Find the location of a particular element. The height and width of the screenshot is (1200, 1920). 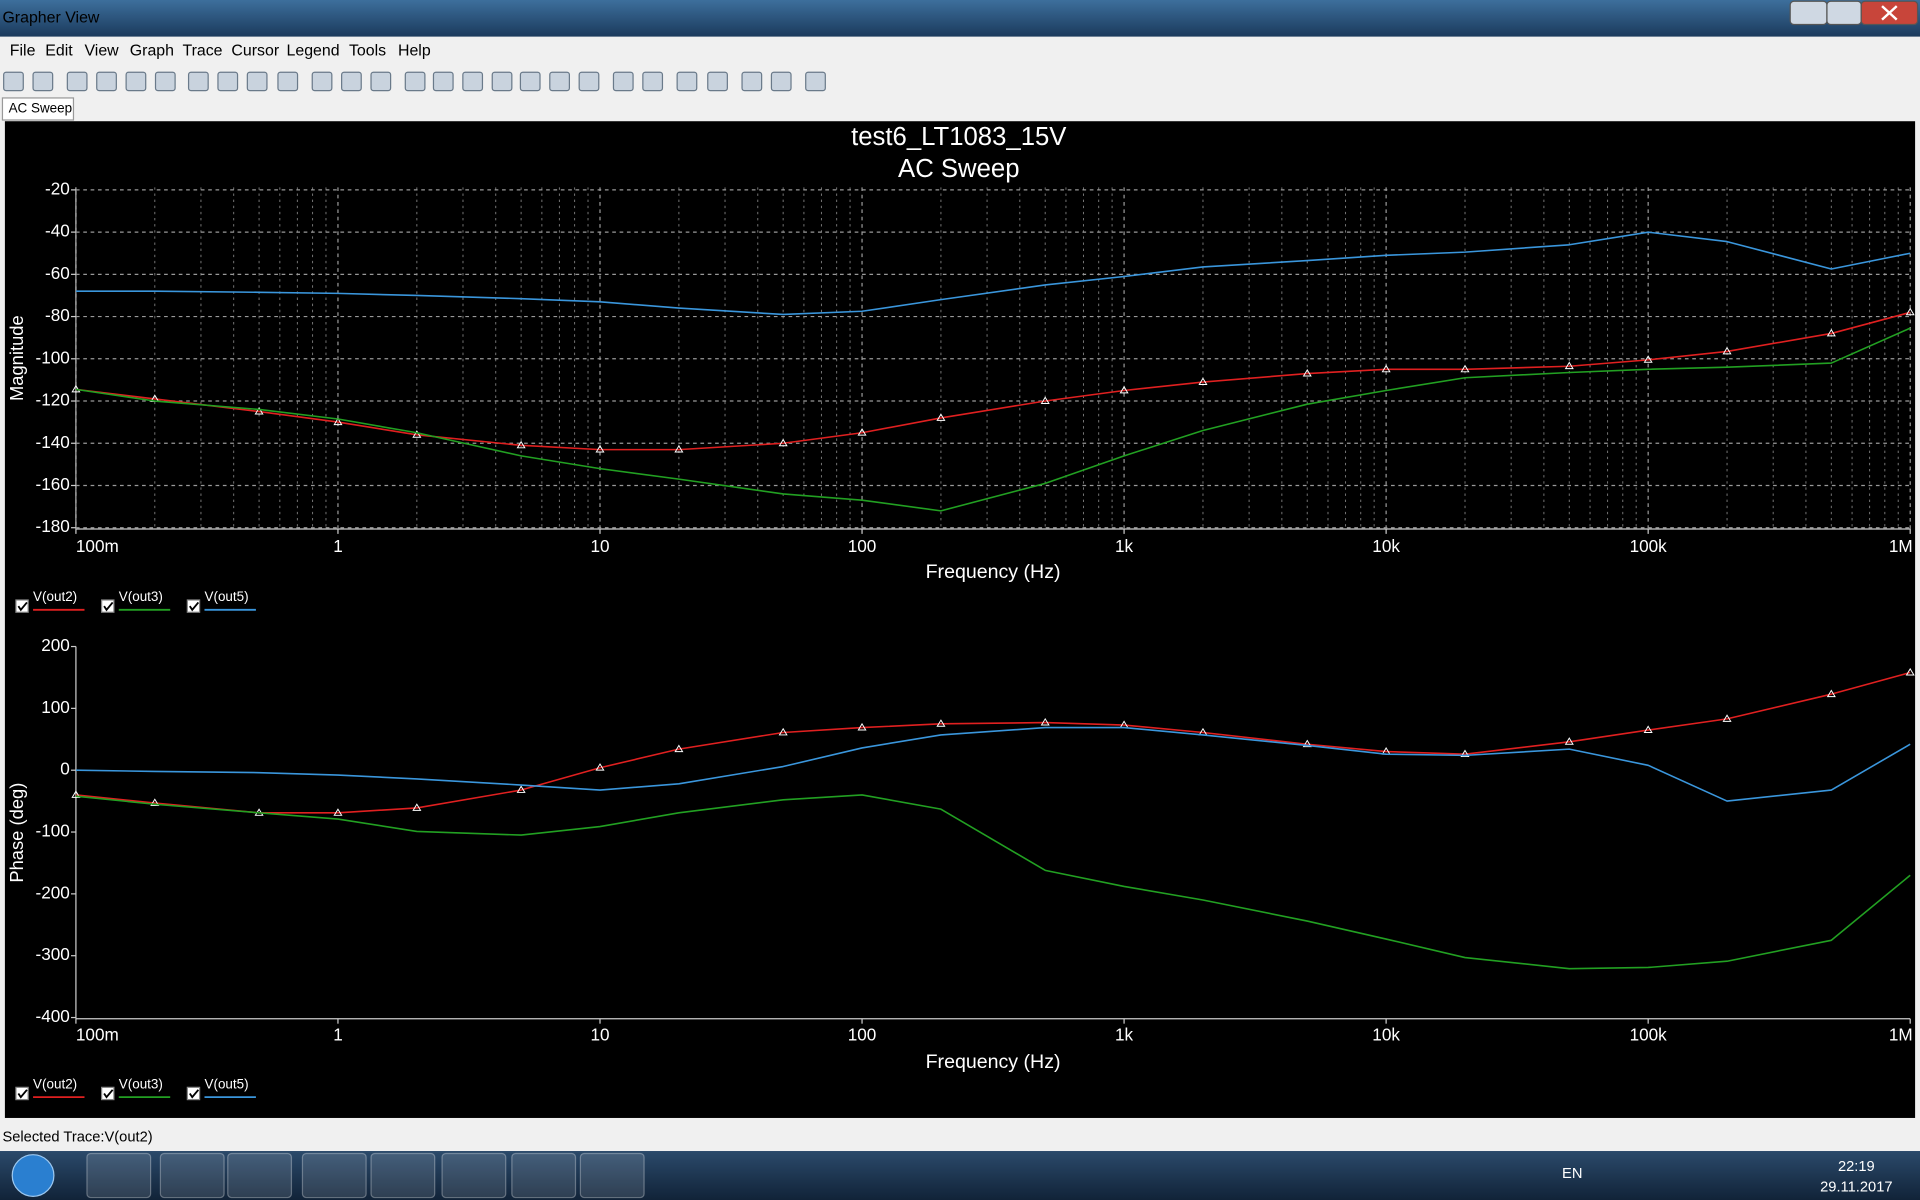

chart-subtitle: AC Sweep is located at coordinates (958, 169).